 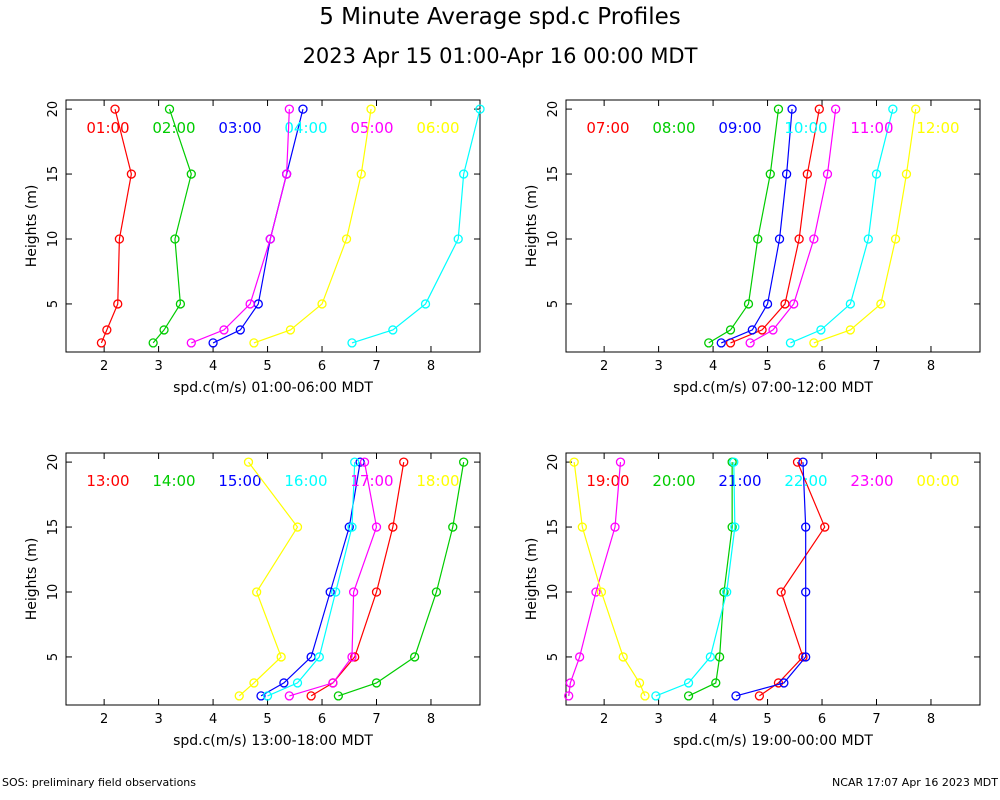 I want to click on x-tick-label: 4, so click(x=713, y=719).